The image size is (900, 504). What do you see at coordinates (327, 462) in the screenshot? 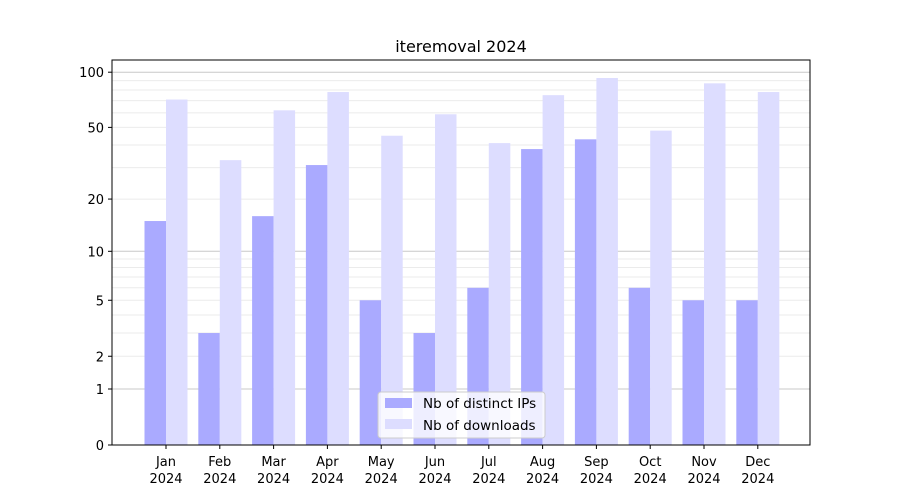
I see `x-tick-label-month: Apr` at bounding box center [327, 462].